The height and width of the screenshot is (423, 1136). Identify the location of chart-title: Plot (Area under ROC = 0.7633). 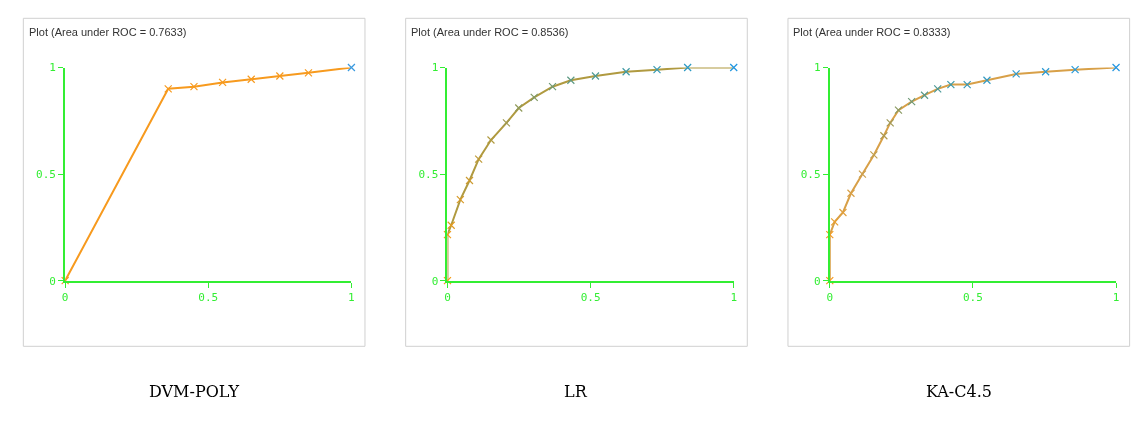
(108, 32).